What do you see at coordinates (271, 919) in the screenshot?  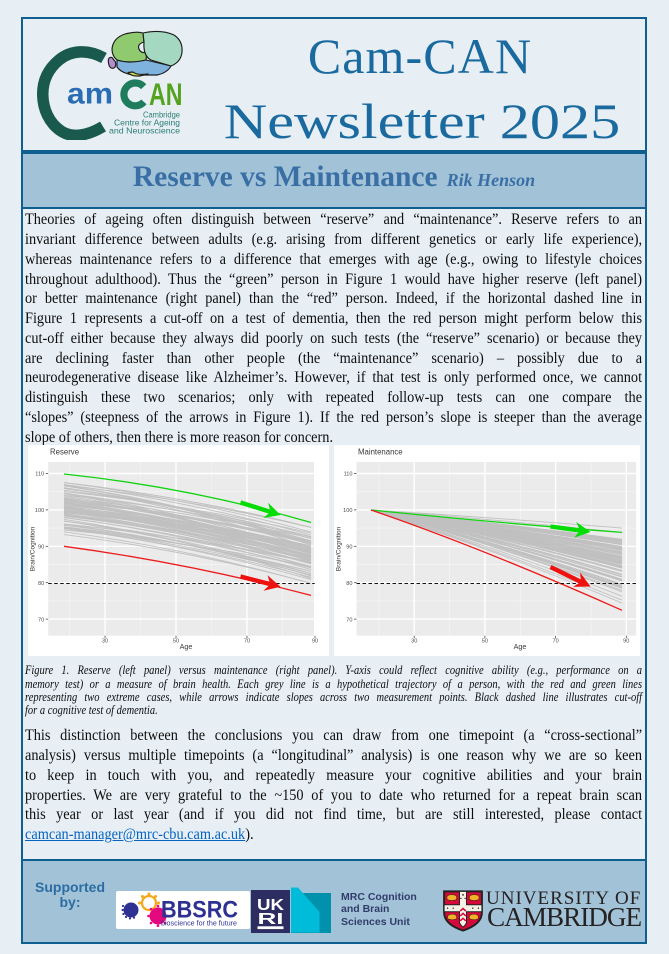 I see `svg-text: RI` at bounding box center [271, 919].